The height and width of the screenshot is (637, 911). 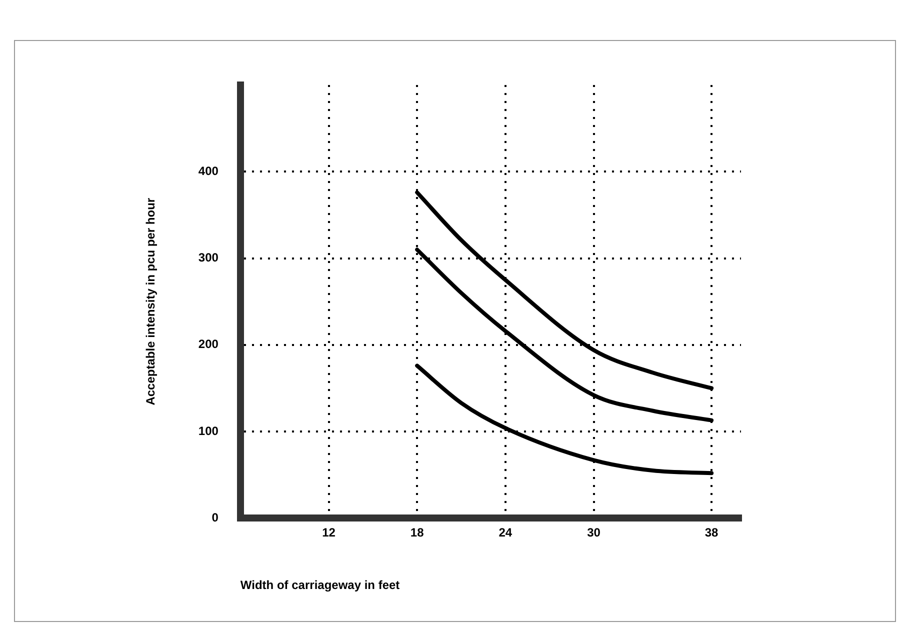 I want to click on y-tick-label: 400, so click(x=208, y=171).